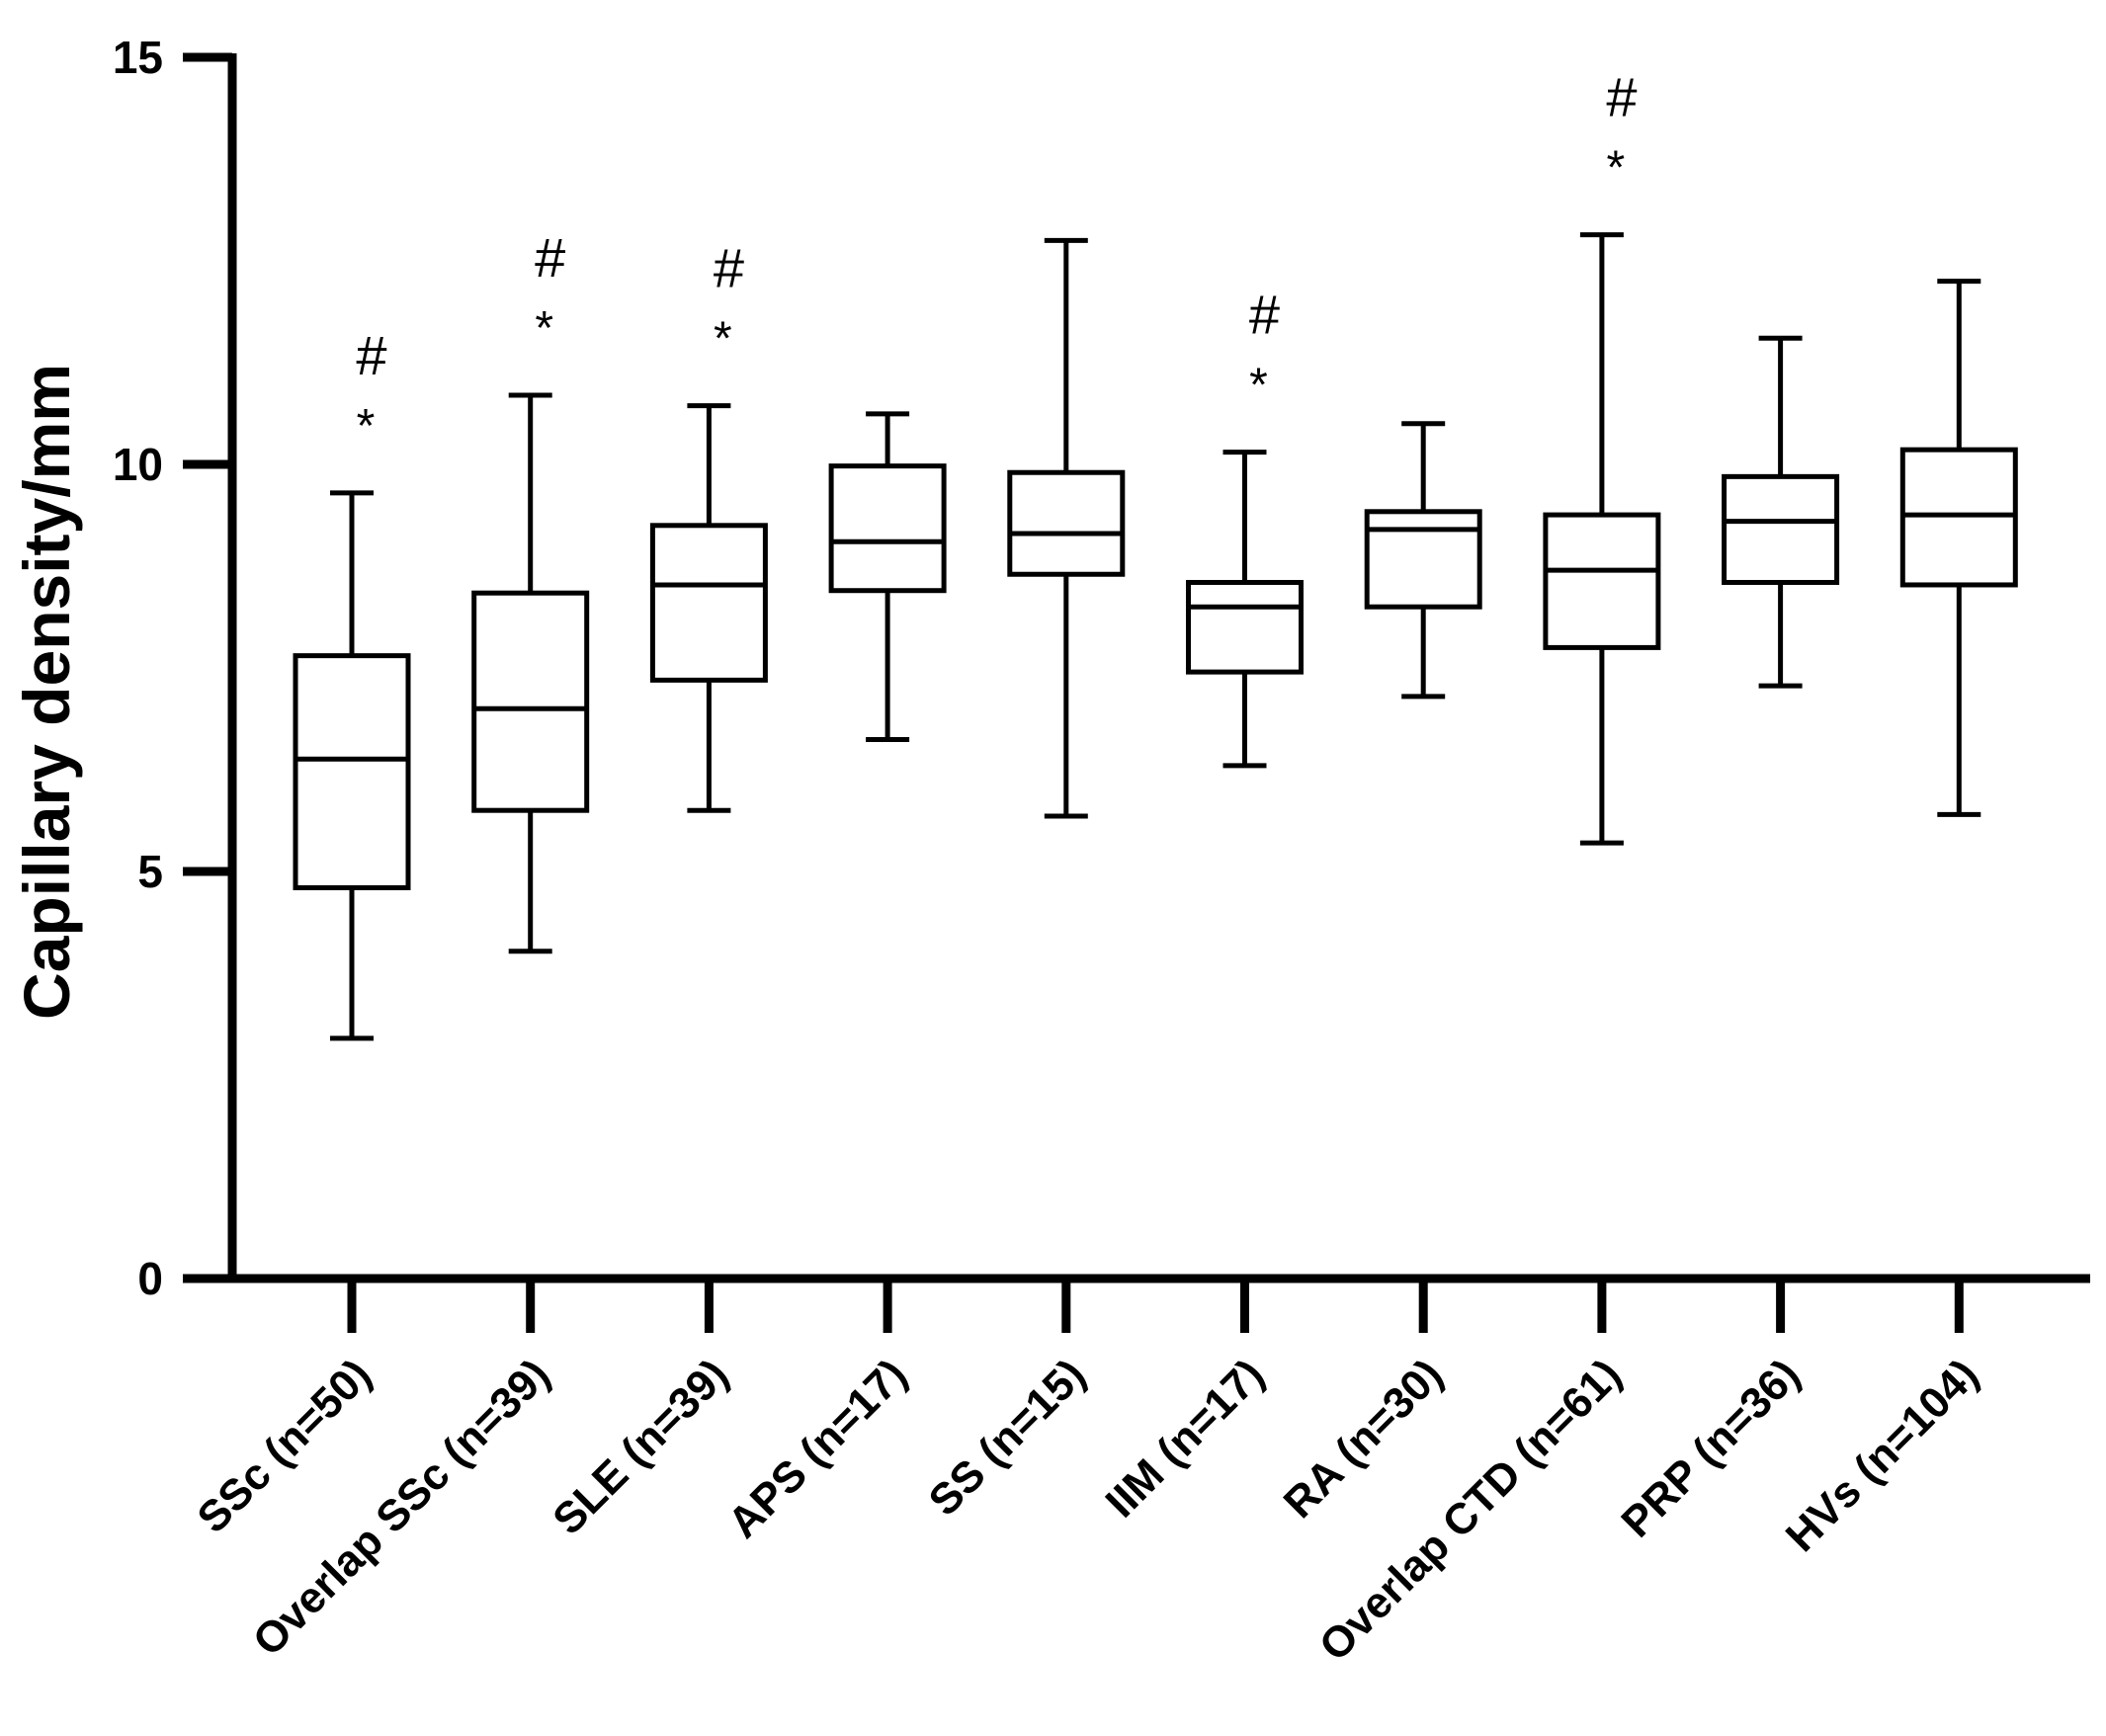  I want to click on x-category-label: PRP (n=36), so click(1710, 1448).